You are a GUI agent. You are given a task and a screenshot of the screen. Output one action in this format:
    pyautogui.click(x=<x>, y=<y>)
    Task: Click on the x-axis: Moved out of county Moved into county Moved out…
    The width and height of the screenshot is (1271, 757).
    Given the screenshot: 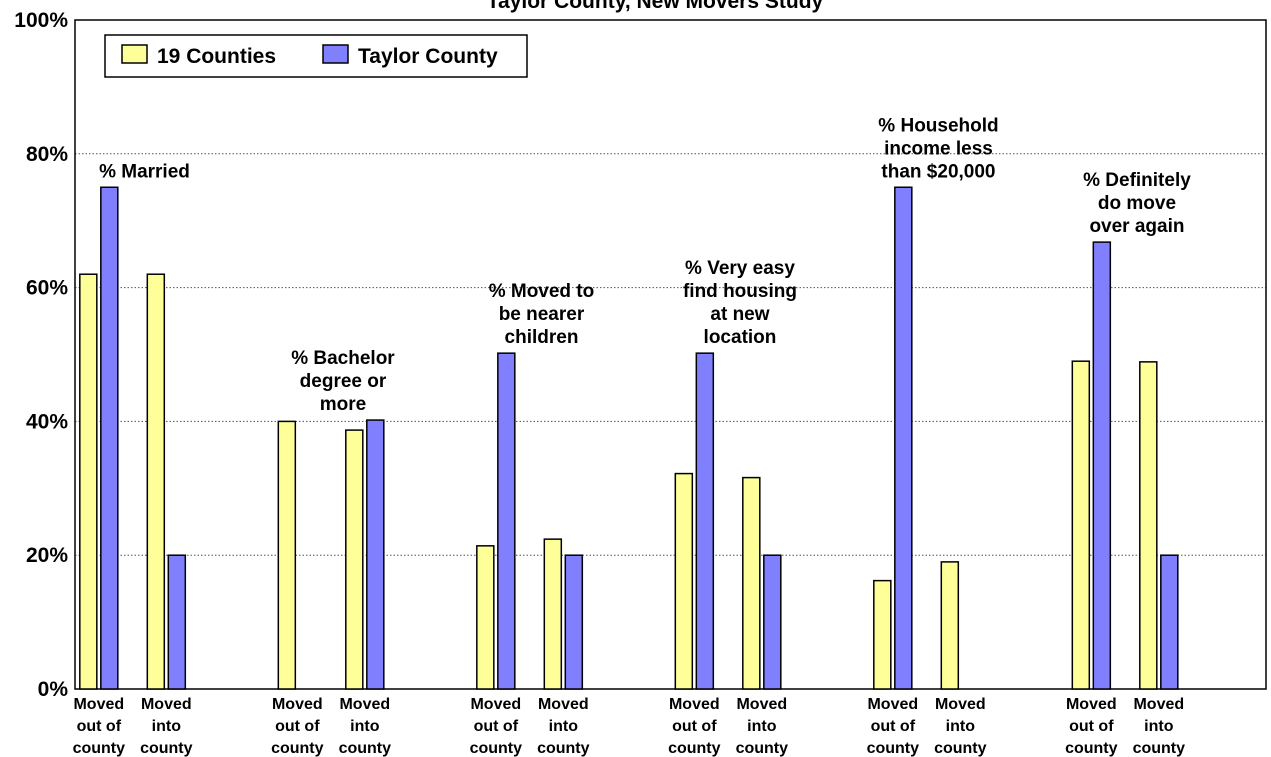 What is the action you would take?
    pyautogui.click(x=629, y=726)
    